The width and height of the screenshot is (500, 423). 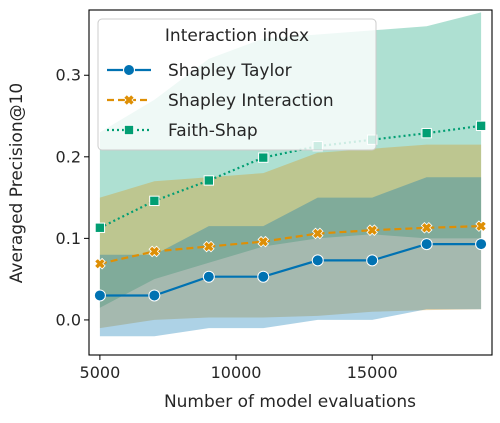 What do you see at coordinates (17, 183) in the screenshot?
I see `y-axis-label: Averaged Precision@10` at bounding box center [17, 183].